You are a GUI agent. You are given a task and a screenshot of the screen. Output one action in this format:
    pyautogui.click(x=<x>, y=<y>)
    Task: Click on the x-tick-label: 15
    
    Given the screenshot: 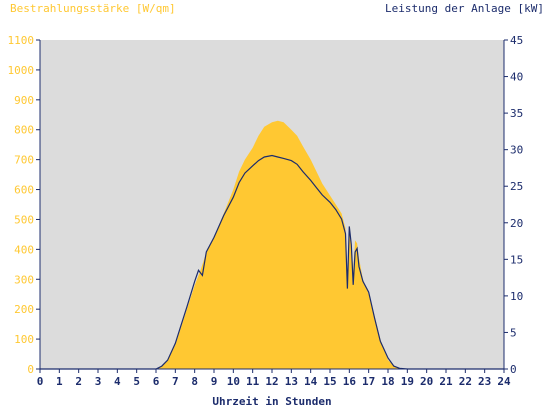 What is the action you would take?
    pyautogui.click(x=329, y=381)
    